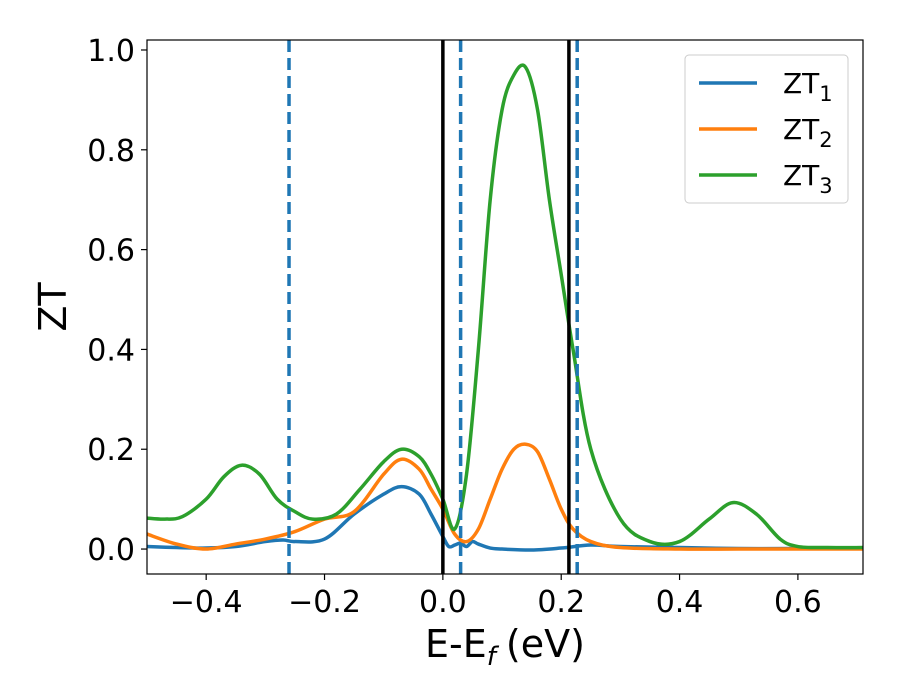 This screenshot has width=900, height=700. I want to click on y-axis-label: ZT, so click(53, 307).